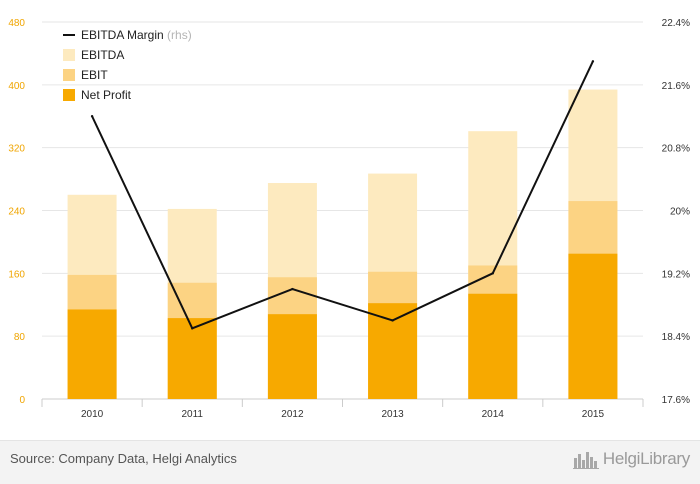 Image resolution: width=700 pixels, height=484 pixels. What do you see at coordinates (102, 55) in the screenshot?
I see `legend-label-ebitda: EBITDA` at bounding box center [102, 55].